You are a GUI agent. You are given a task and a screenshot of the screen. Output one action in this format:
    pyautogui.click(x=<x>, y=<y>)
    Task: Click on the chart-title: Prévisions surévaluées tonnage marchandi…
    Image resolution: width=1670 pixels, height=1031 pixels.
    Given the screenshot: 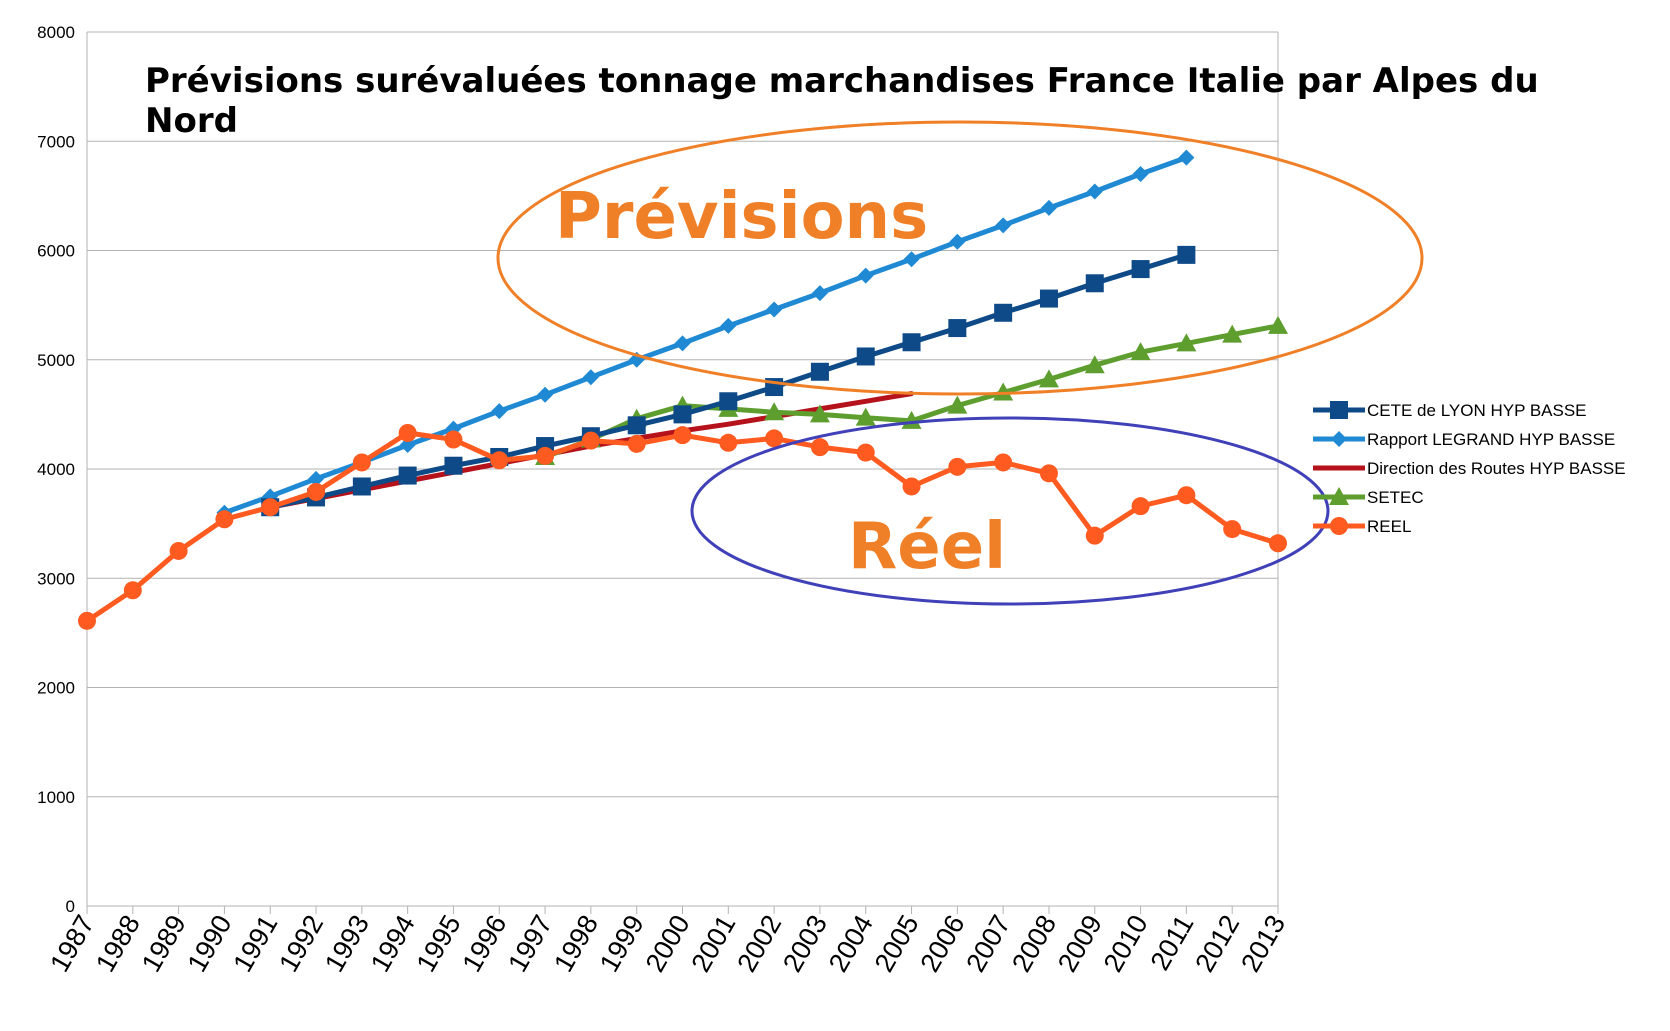 What is the action you would take?
    pyautogui.click(x=842, y=101)
    